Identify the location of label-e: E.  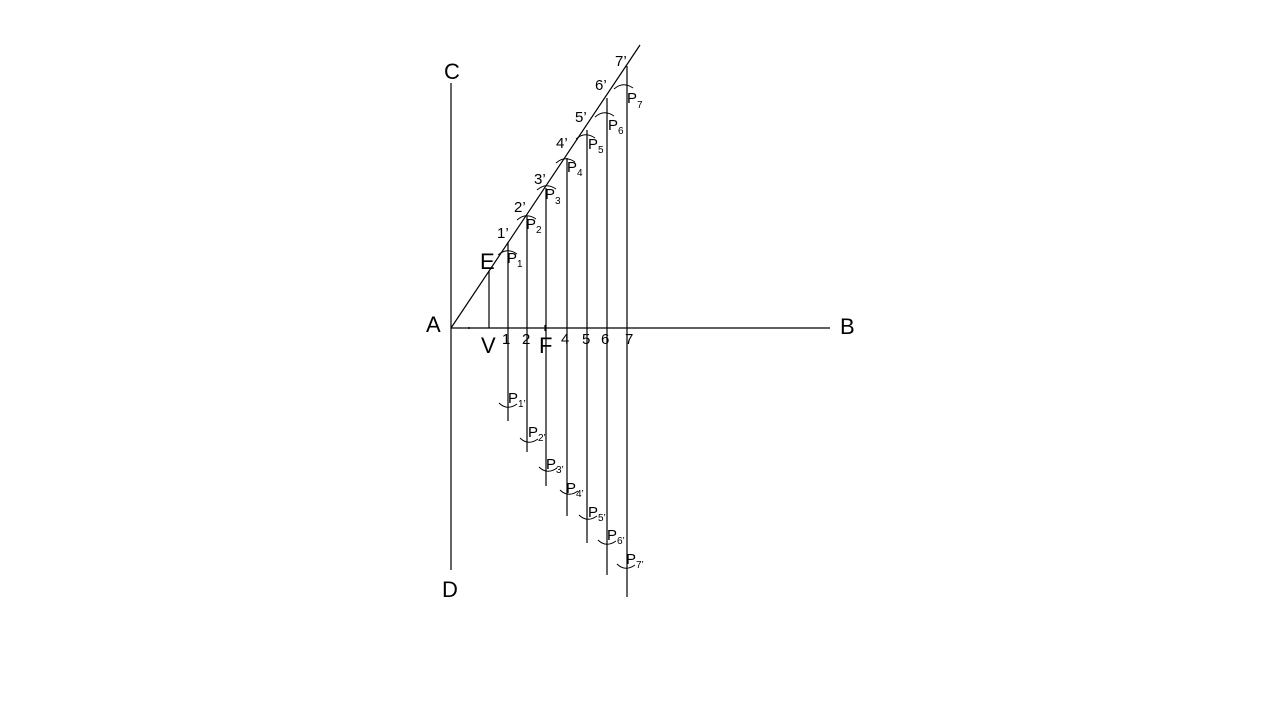
(487, 261).